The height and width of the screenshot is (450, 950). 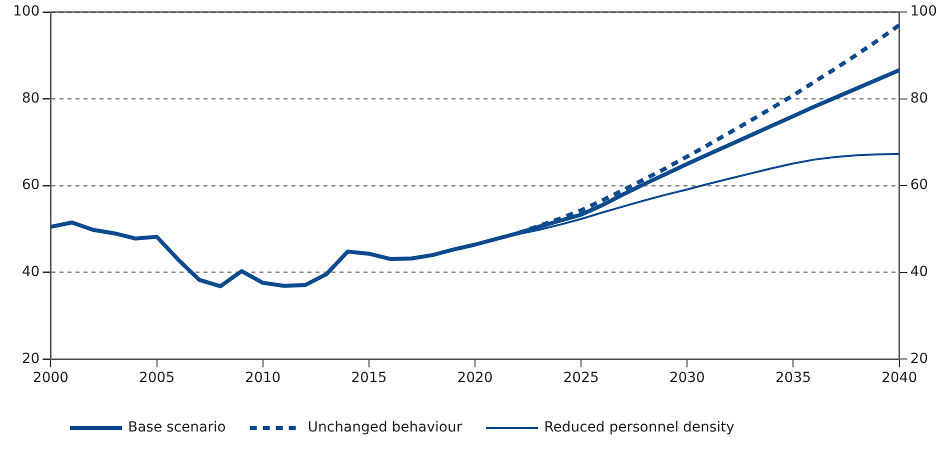 I want to click on x-tick-label: 2015, so click(x=369, y=378).